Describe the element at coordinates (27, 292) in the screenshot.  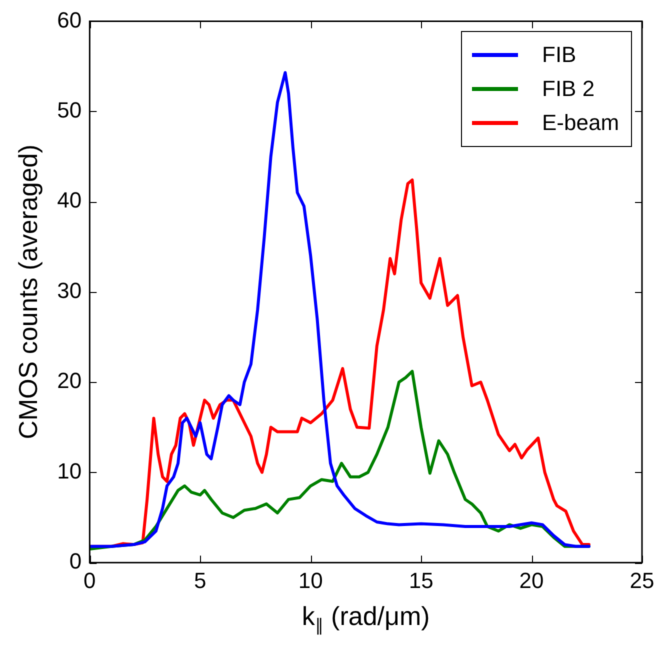
I see `y-axis-title: CMOS counts (averaged)` at that location.